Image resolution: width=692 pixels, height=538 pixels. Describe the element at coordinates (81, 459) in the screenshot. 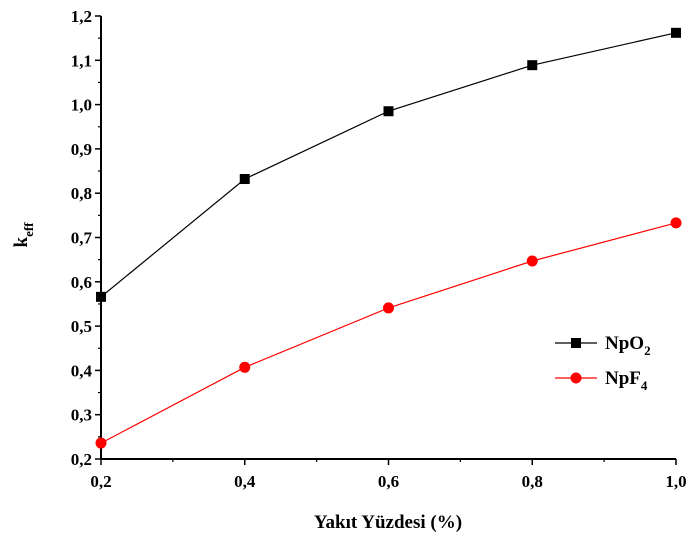

I see `y-tick-label: 0,2` at that location.